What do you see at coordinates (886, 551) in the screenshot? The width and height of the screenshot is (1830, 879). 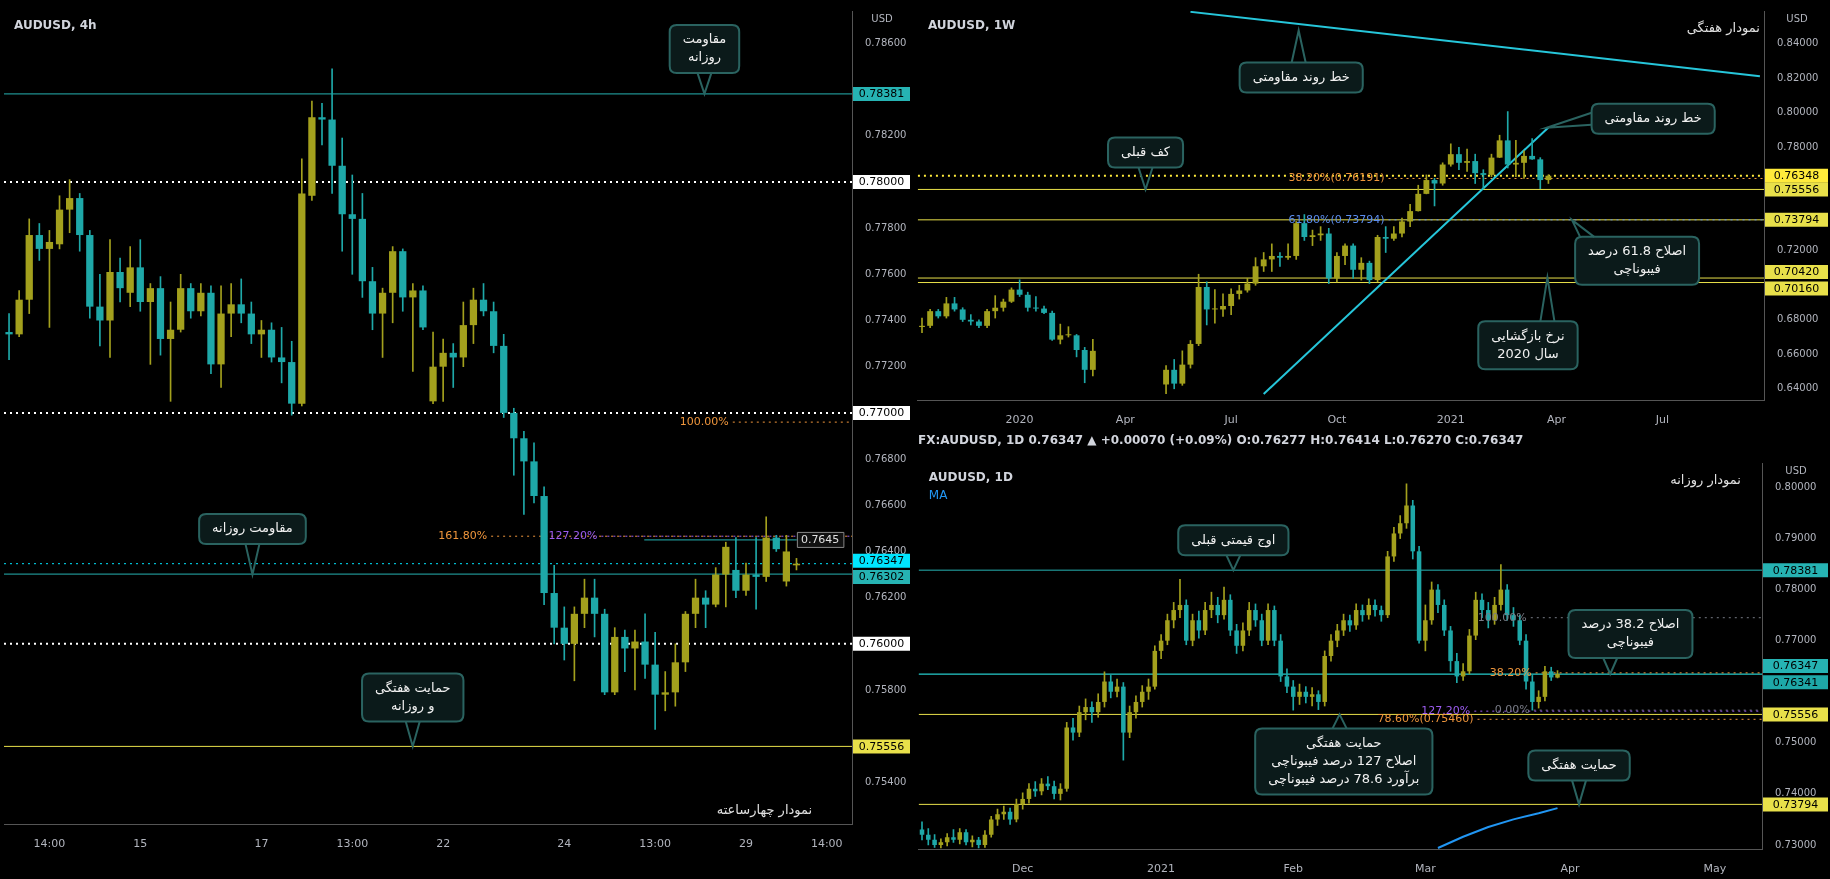 I see `y-tick-label: 0.76400` at bounding box center [886, 551].